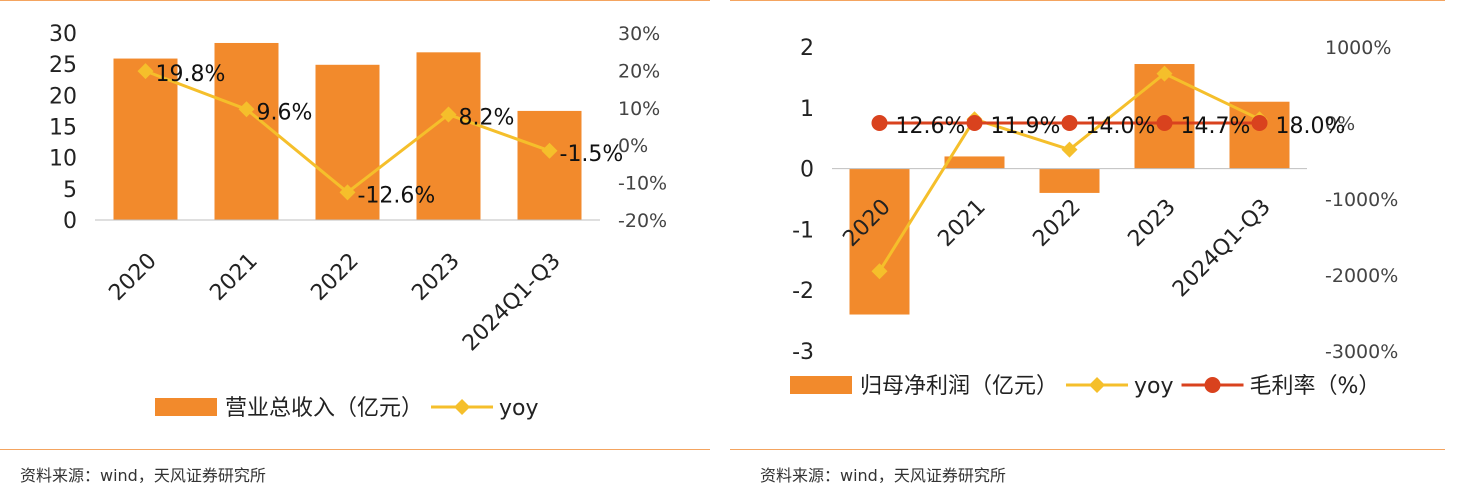 The image size is (1460, 492). Describe the element at coordinates (1216, 126) in the screenshot. I see `data-label: 14.7%` at that location.